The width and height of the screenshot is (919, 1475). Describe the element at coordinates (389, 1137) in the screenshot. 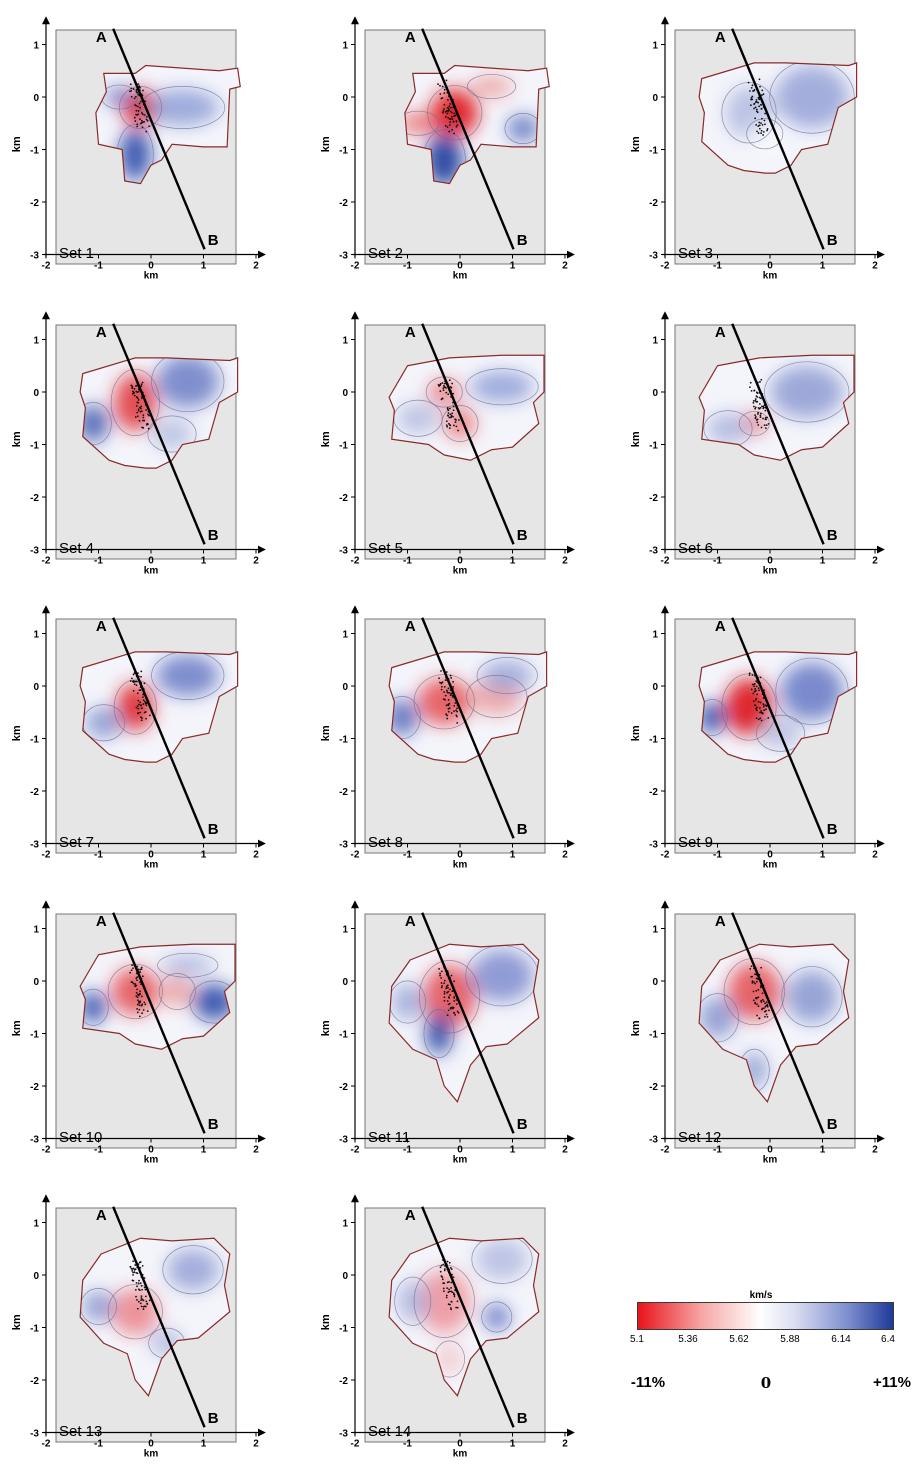

I see `panel-label: Set 11` at that location.